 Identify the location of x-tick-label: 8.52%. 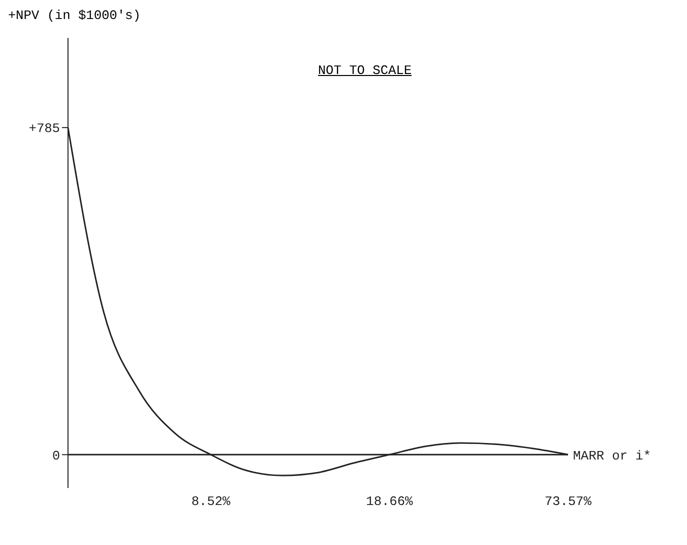
(211, 502).